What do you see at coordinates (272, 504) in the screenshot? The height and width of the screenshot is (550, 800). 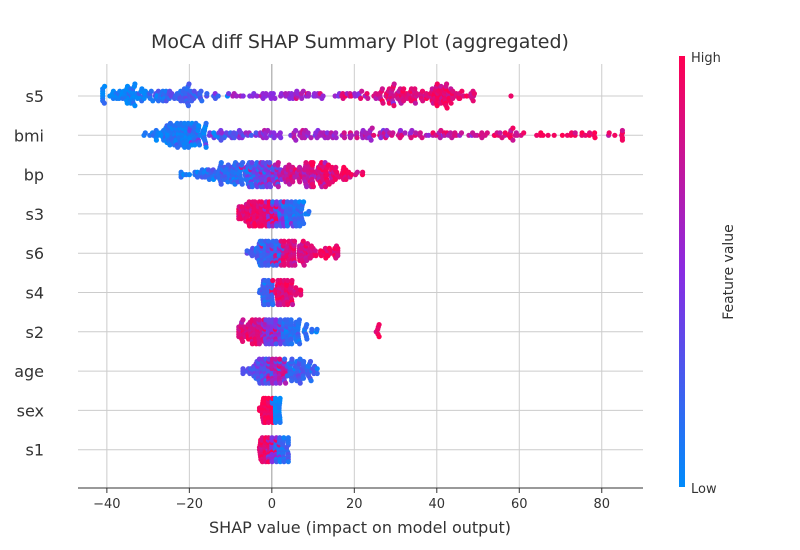 I see `x-tick-label: 0` at bounding box center [272, 504].